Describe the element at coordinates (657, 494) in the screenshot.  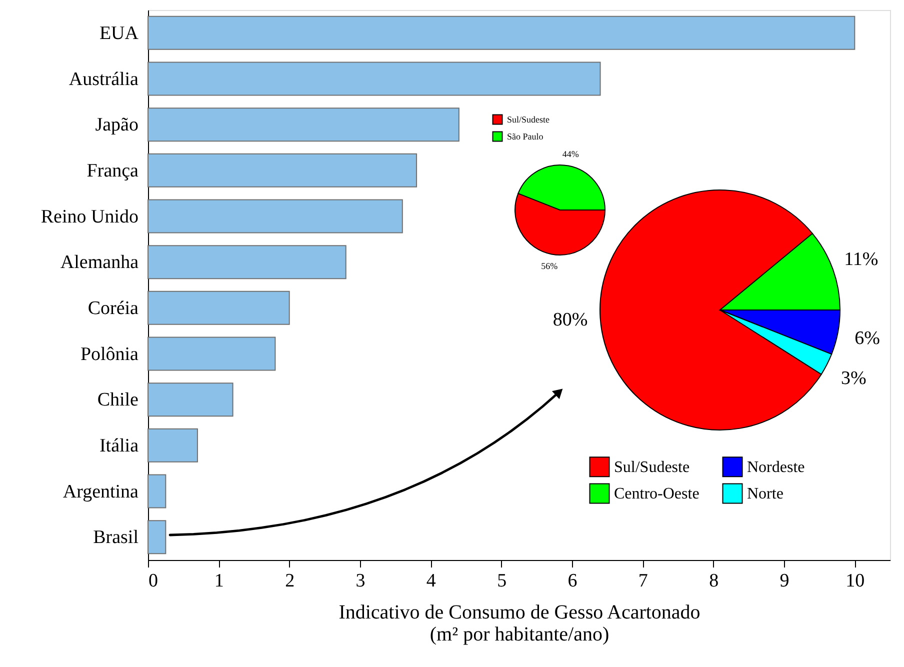
I see `legend-label: Centro-Oeste` at that location.